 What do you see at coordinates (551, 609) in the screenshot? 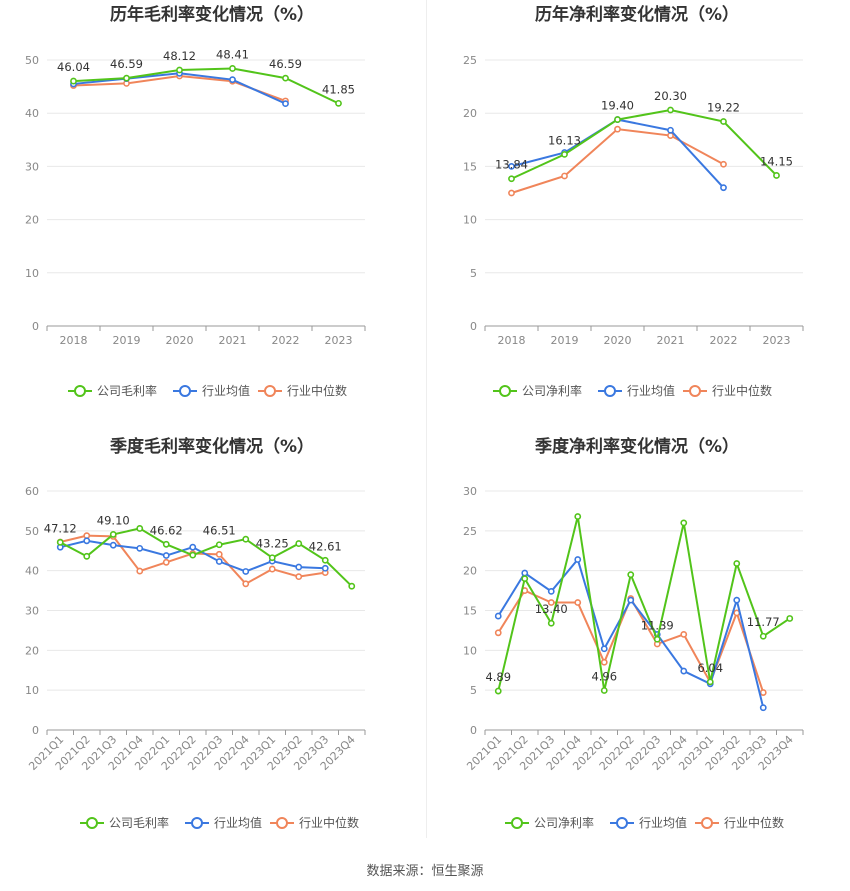
I see `data-label: 13.40` at bounding box center [551, 609].